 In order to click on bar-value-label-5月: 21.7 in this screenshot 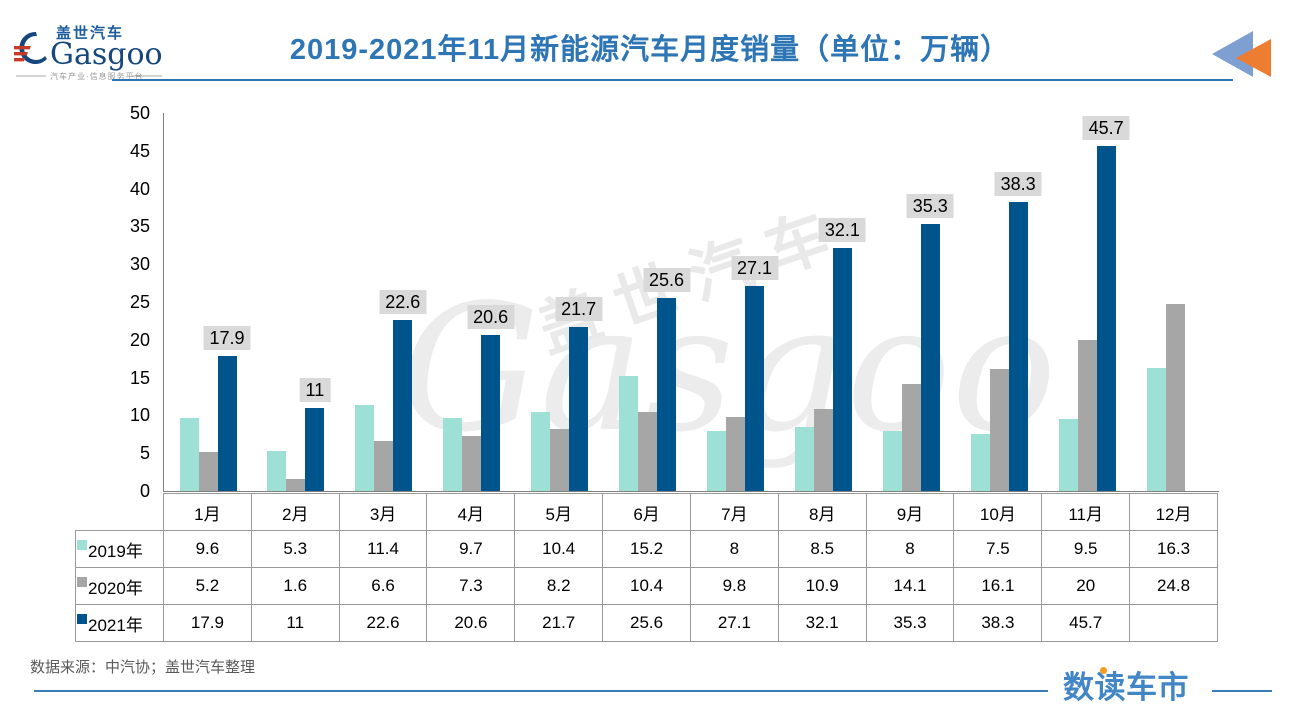, I will do `click(579, 308)`.